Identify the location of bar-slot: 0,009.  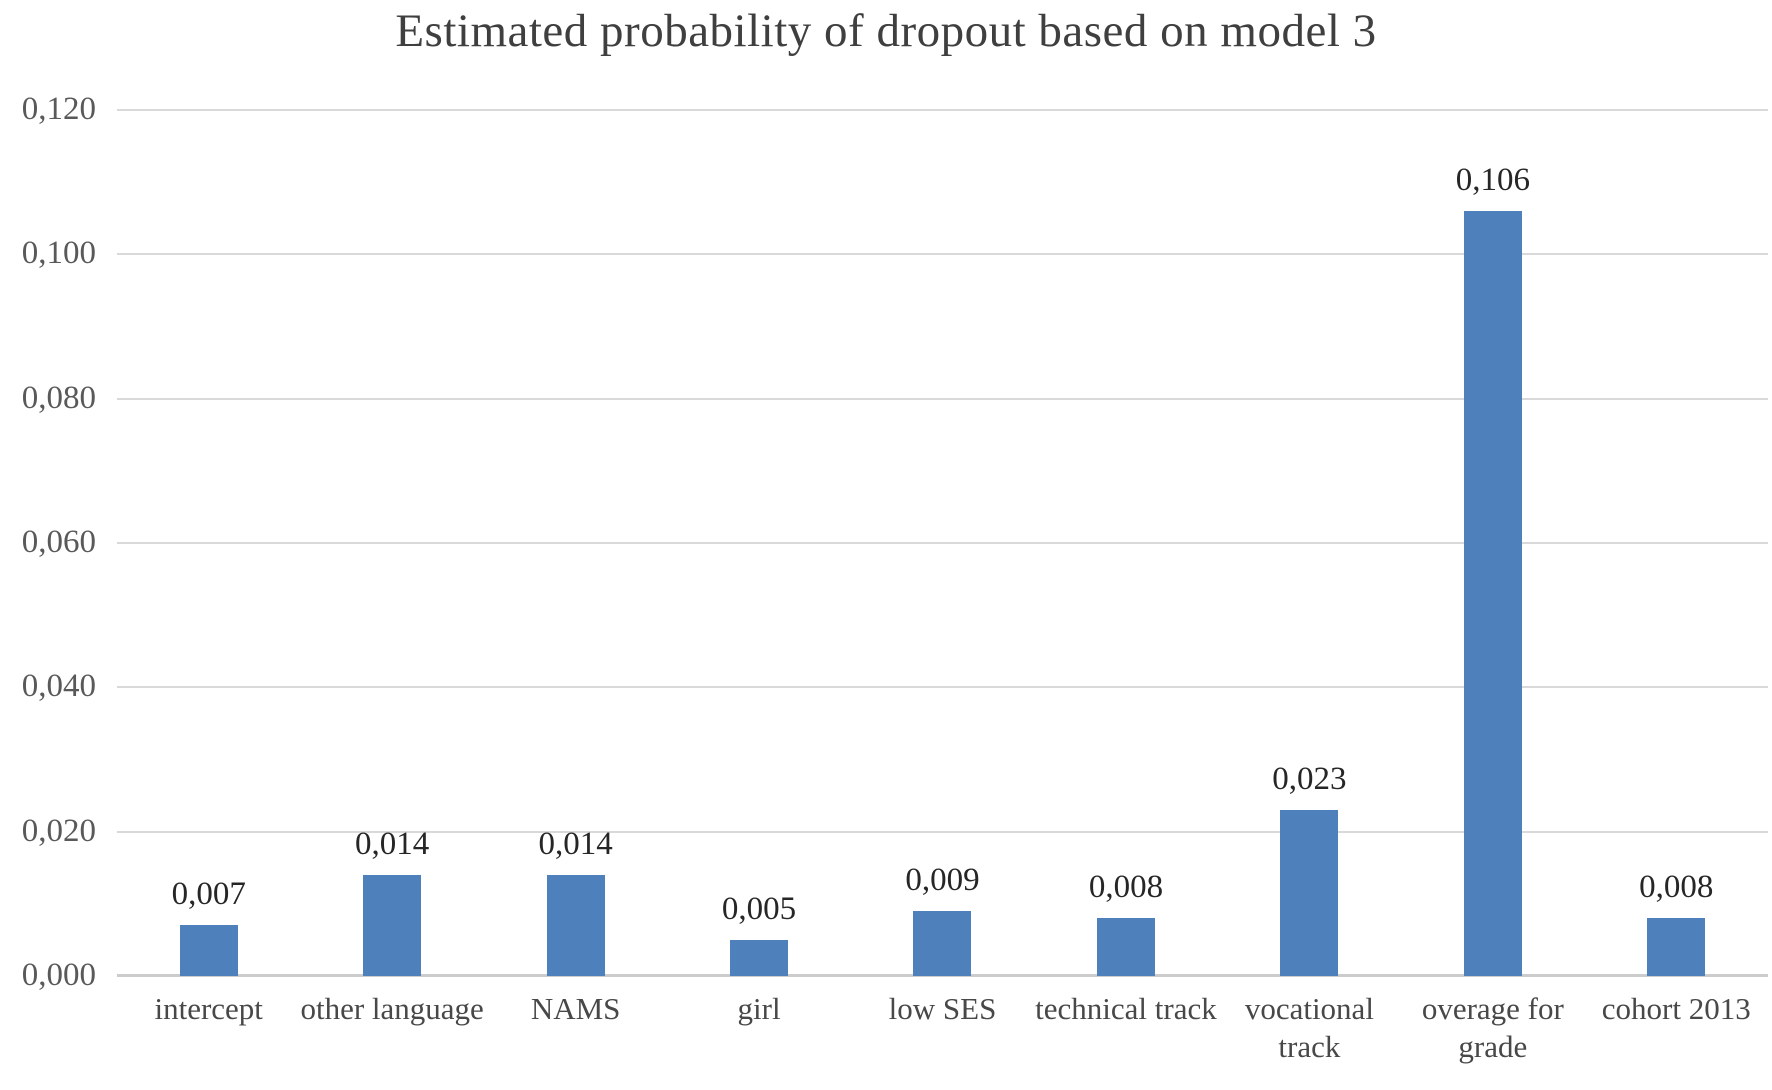
(942, 543).